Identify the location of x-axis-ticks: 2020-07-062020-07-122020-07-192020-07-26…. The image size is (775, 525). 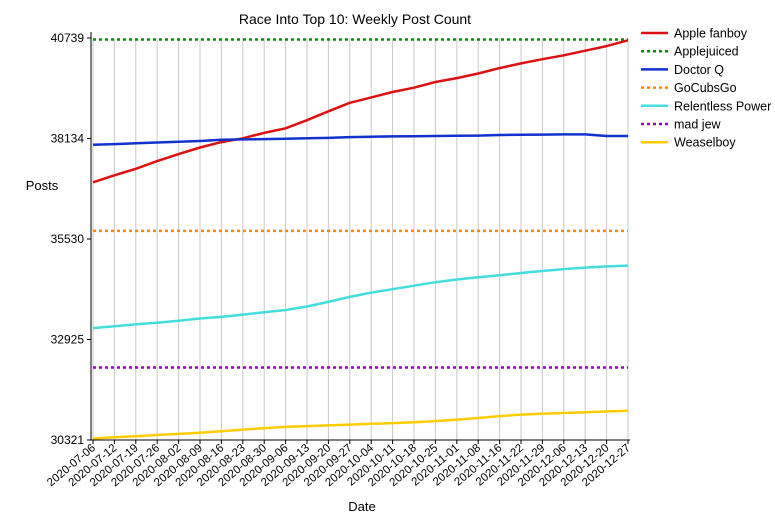
(339, 464).